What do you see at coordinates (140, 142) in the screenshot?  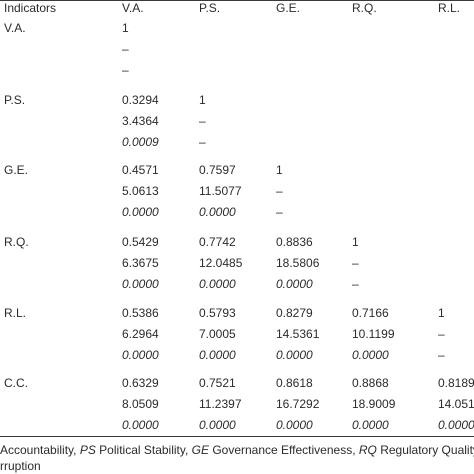 I see `table-cell: 0.0009` at bounding box center [140, 142].